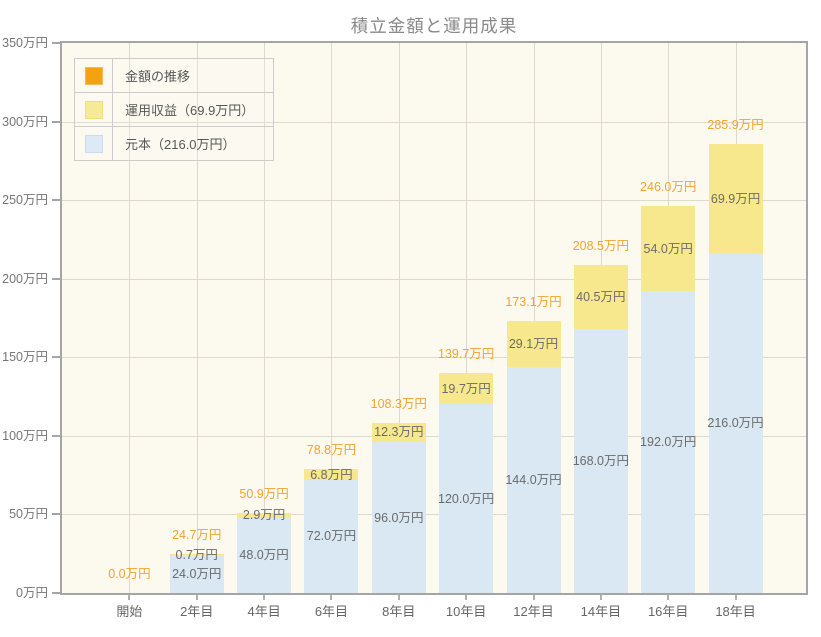 The height and width of the screenshot is (637, 821). I want to click on amount-transition-swatch, so click(93, 75).